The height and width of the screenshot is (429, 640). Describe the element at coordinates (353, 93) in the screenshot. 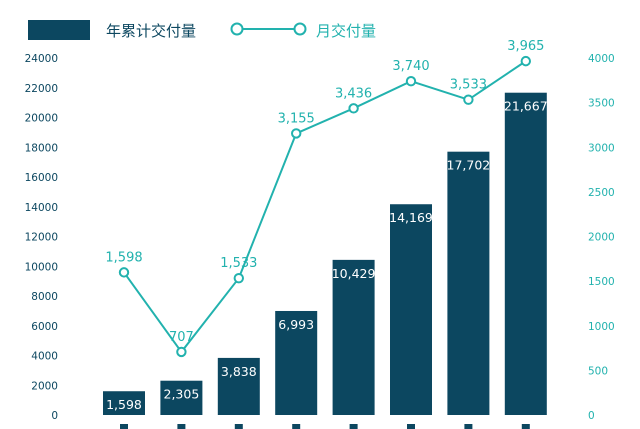

I see `line-data-label: 3,436` at that location.